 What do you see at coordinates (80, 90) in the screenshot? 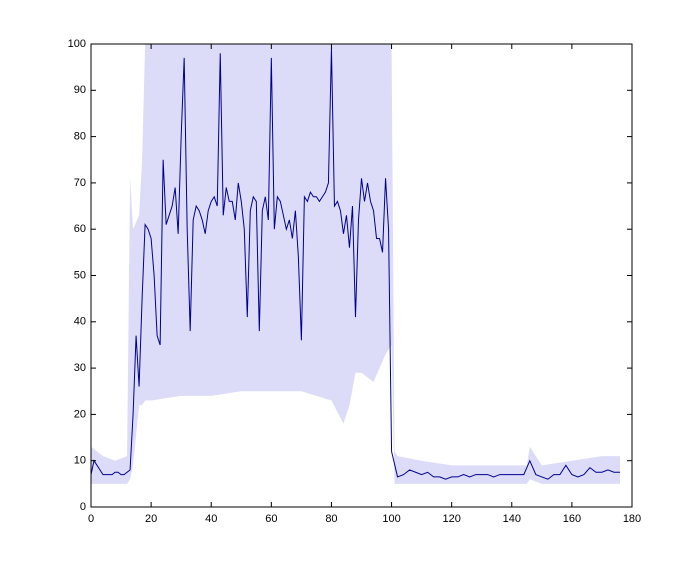
I see `y-tick-label: 90` at bounding box center [80, 90].